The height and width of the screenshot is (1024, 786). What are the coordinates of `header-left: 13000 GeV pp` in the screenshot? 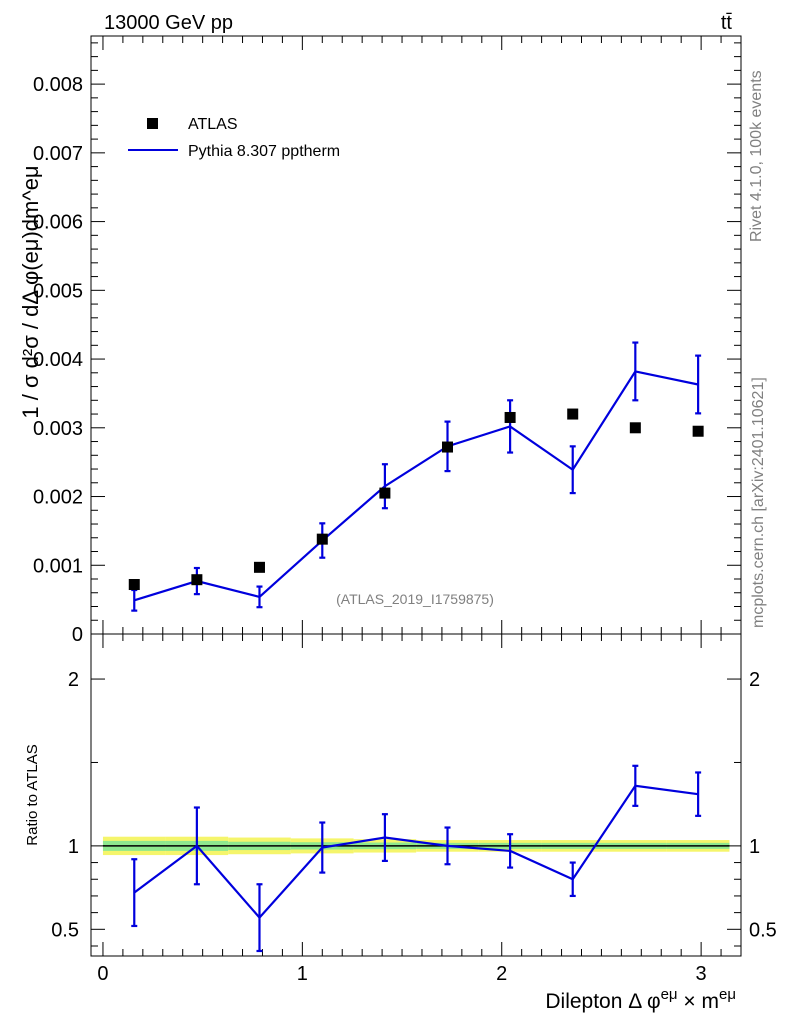 It's located at (168, 23).